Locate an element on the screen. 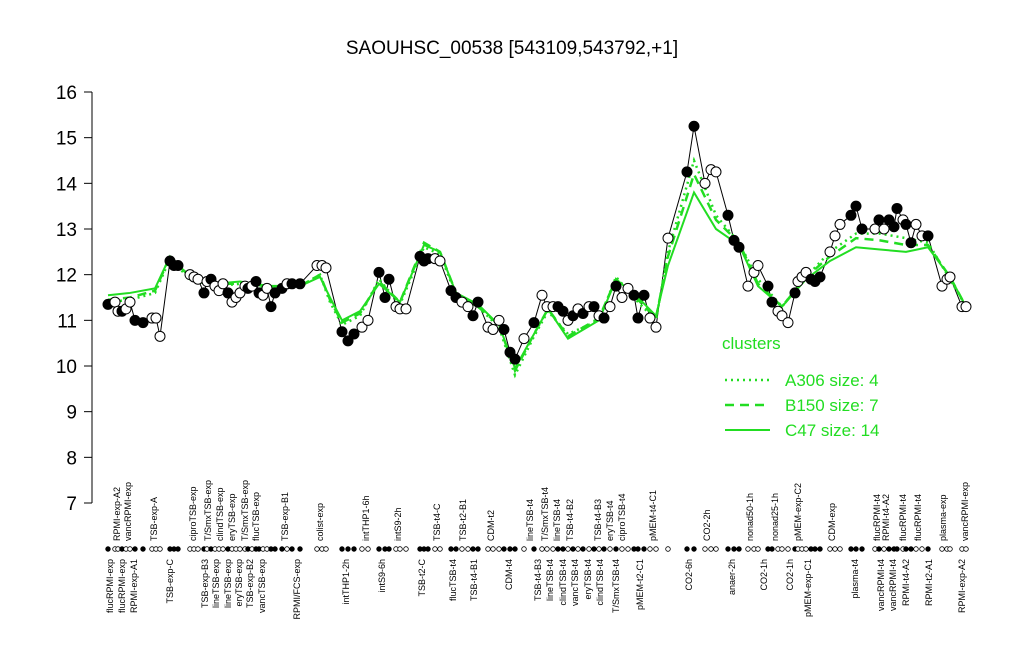 Image resolution: width=1024 pixels, height=645 pixels. sample-label: flucRPMI-exp is located at coordinates (110, 586).